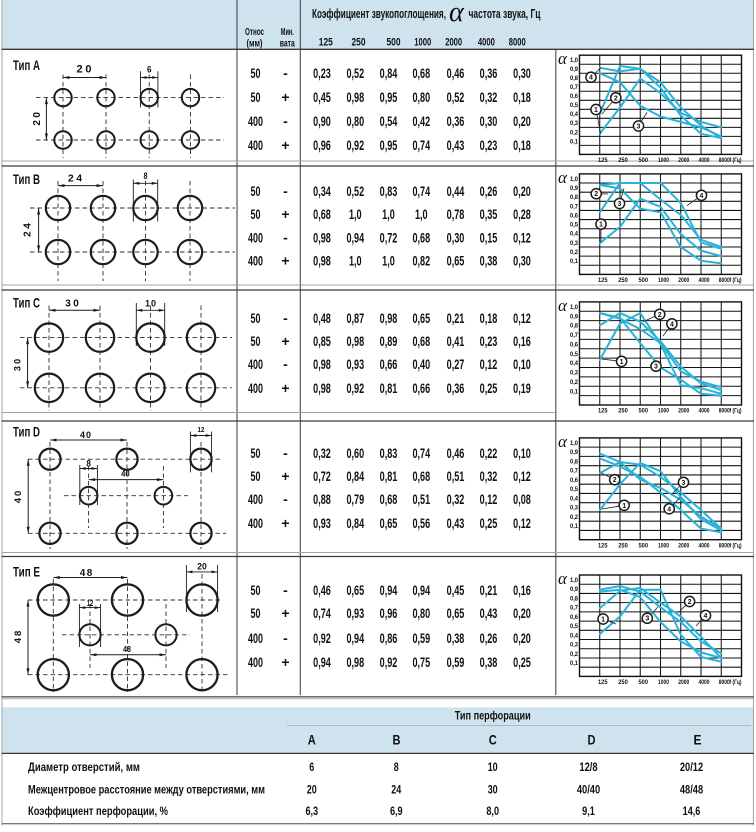  I want to click on svg-text: 0,81, so click(389, 476).